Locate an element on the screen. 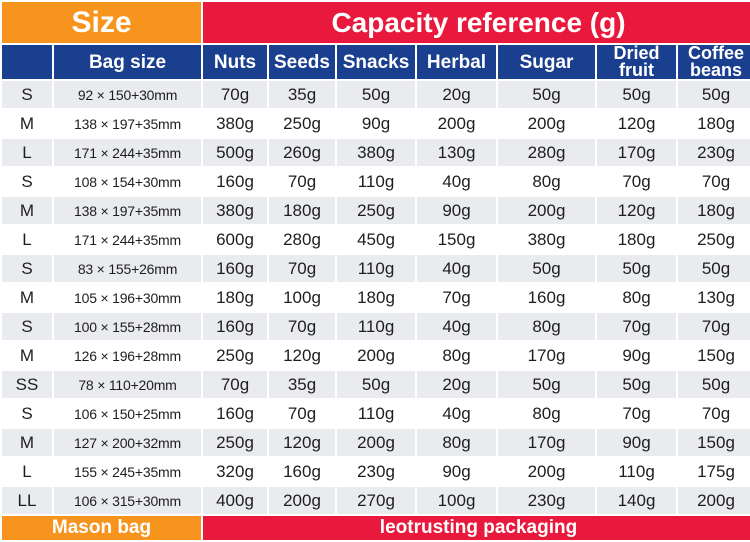  cell-seeds: 180g is located at coordinates (302, 210).